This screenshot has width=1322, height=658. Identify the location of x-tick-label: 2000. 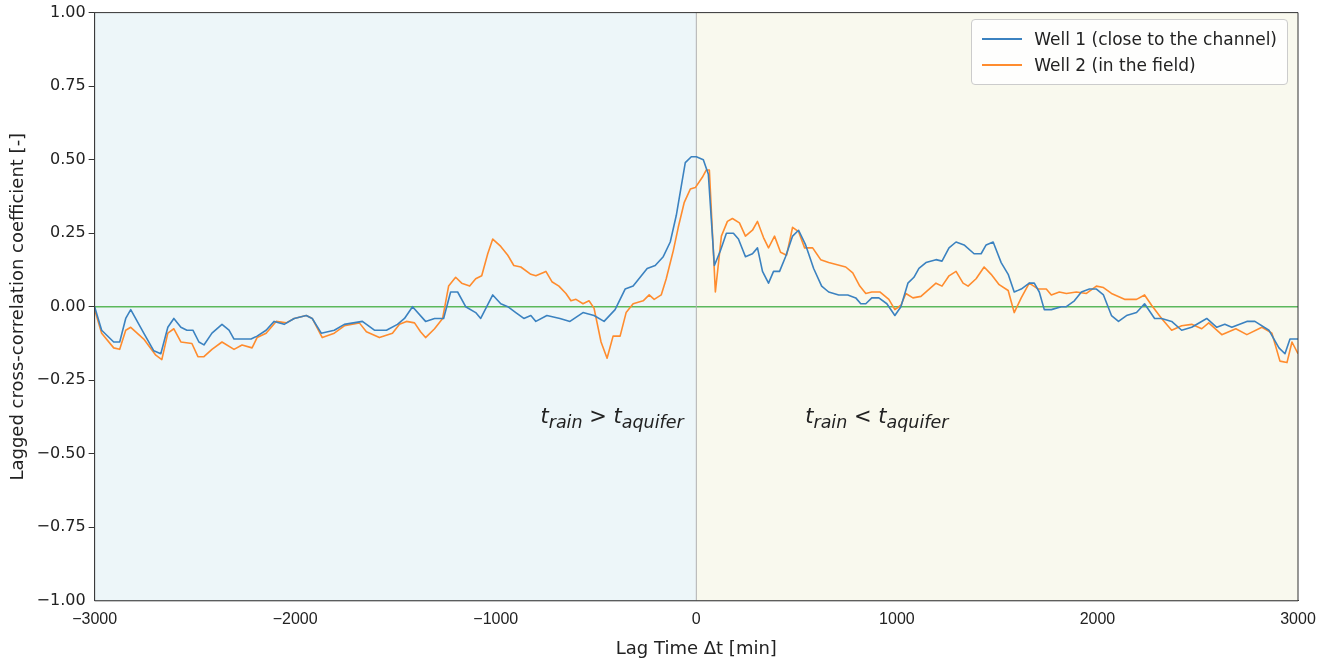
(1097, 618).